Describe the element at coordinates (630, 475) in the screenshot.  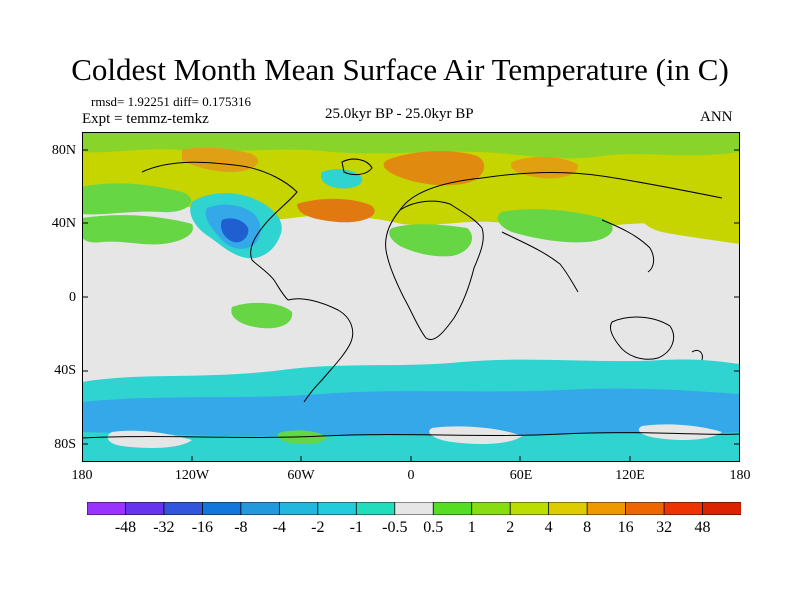
I see `lon-label-120e: 120E` at that location.